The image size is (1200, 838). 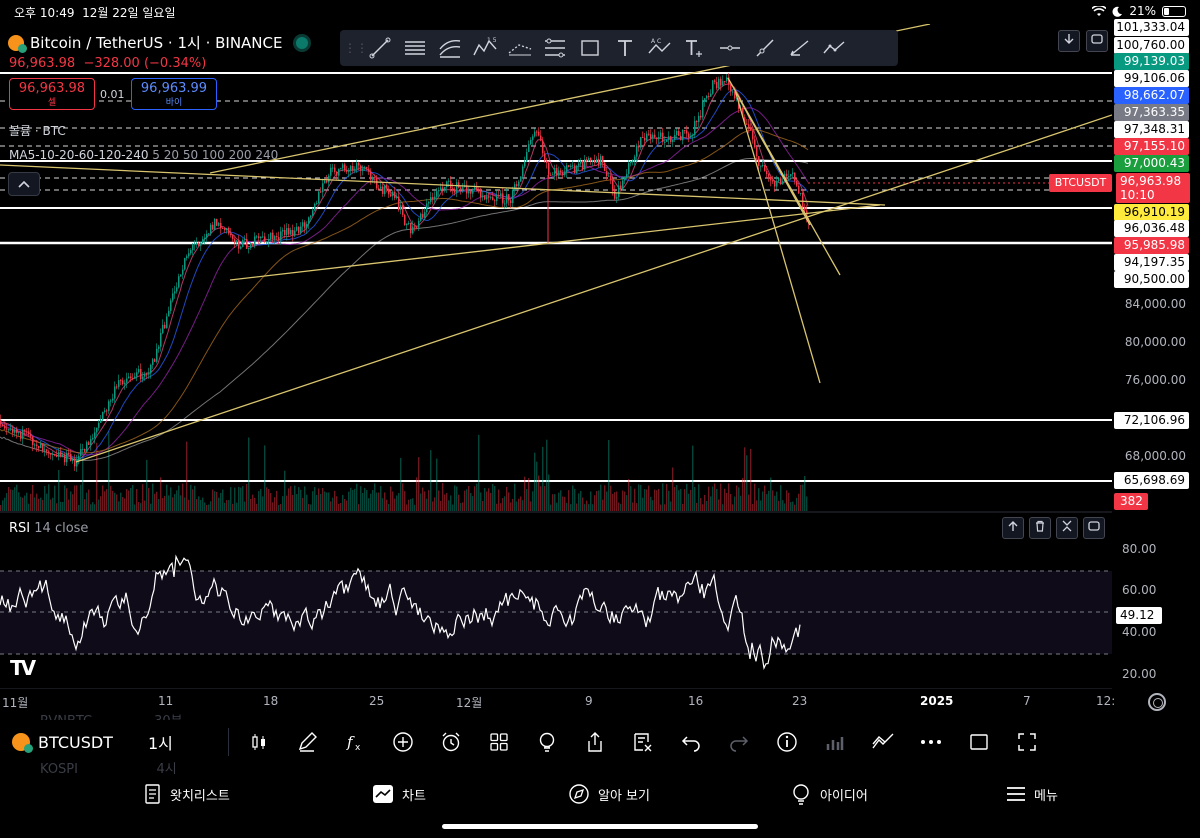 What do you see at coordinates (1157, 702) in the screenshot?
I see `chart-settings-icon` at bounding box center [1157, 702].